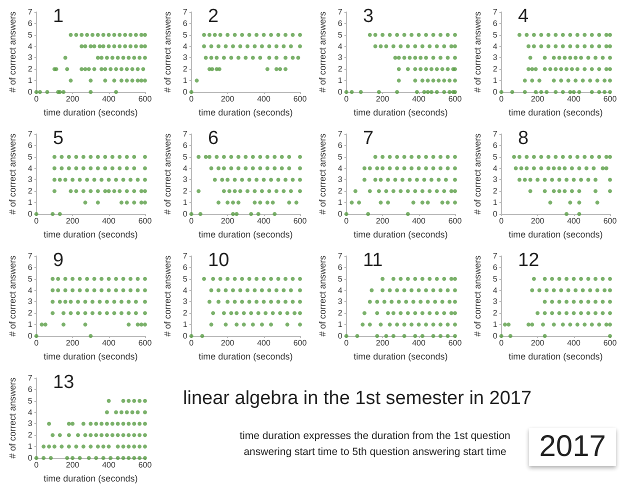 This screenshot has width=620, height=495. Describe the element at coordinates (213, 138) in the screenshot. I see `chart-title: 6` at that location.